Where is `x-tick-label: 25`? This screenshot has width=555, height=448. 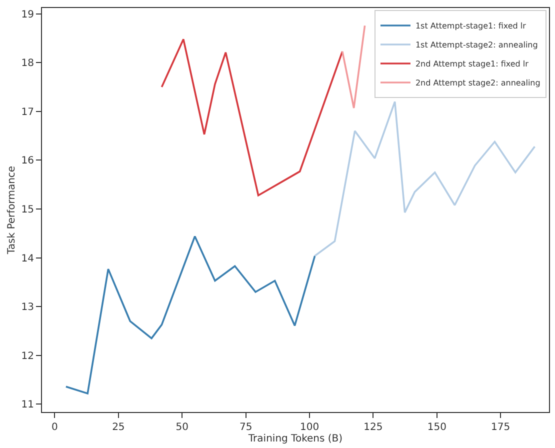
x-tick-label: 25 is located at coordinates (118, 427).